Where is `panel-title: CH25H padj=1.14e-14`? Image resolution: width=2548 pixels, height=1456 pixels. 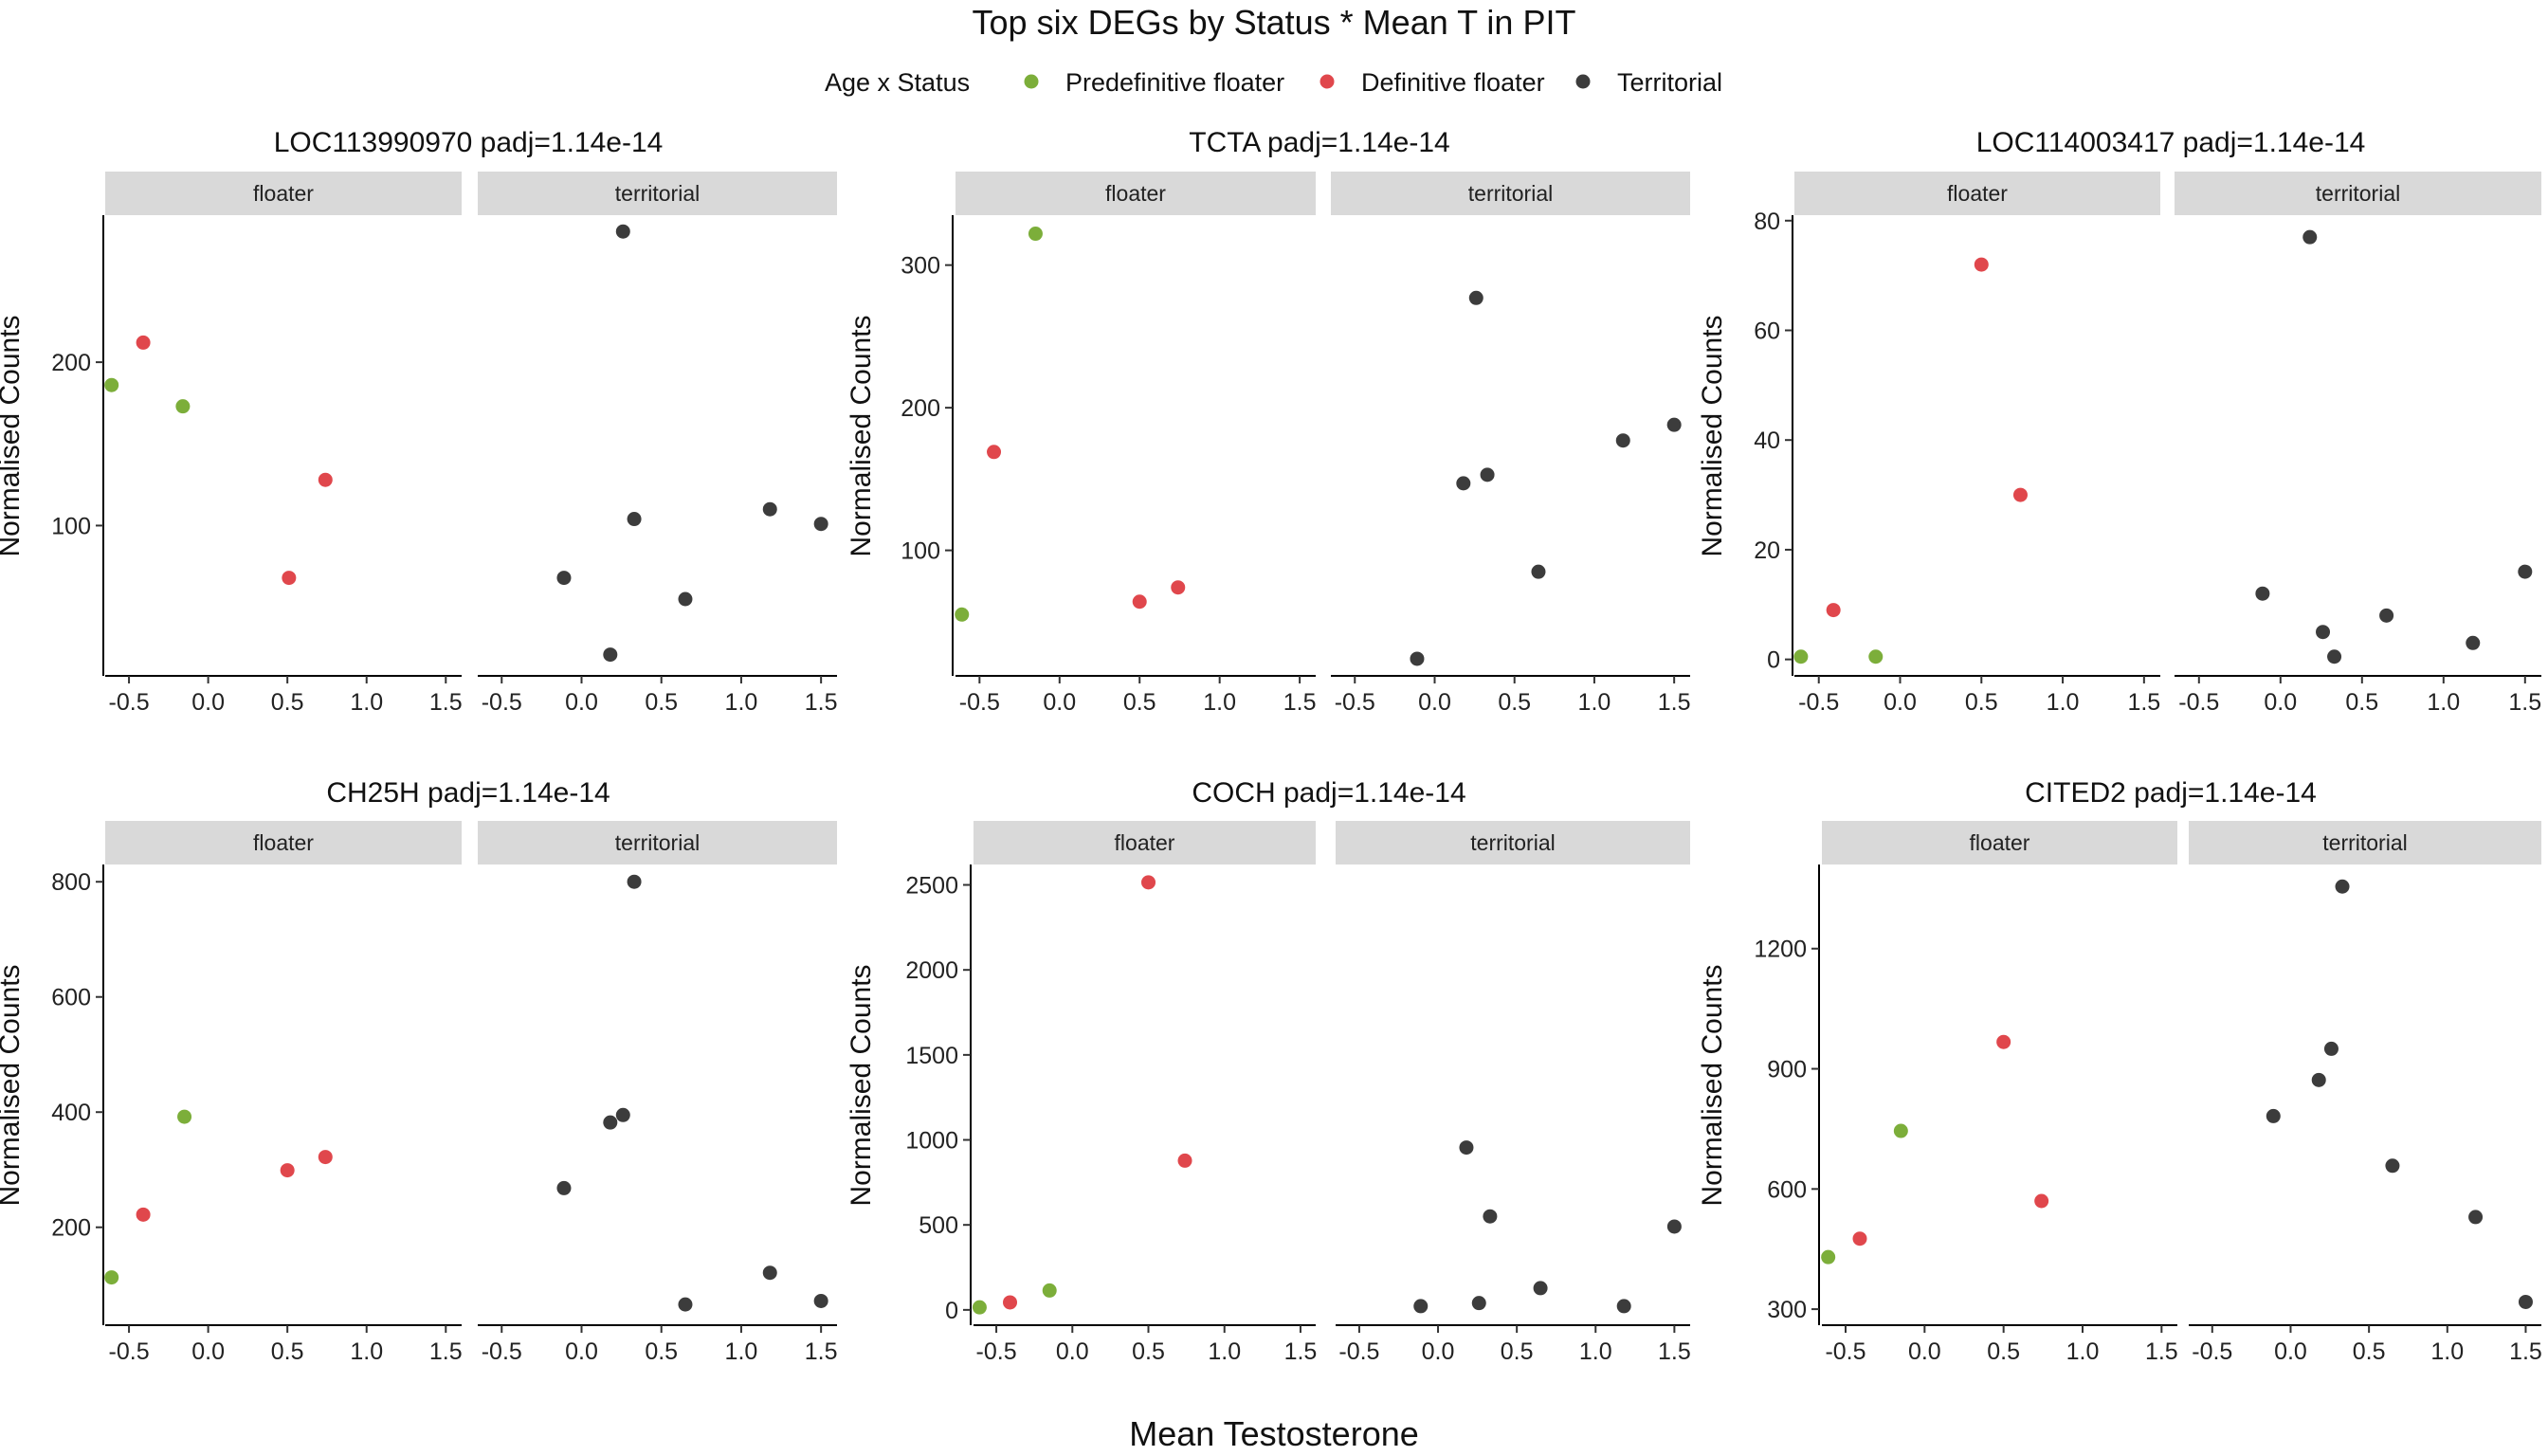
panel-title: CH25H padj=1.14e-14 is located at coordinates (468, 793).